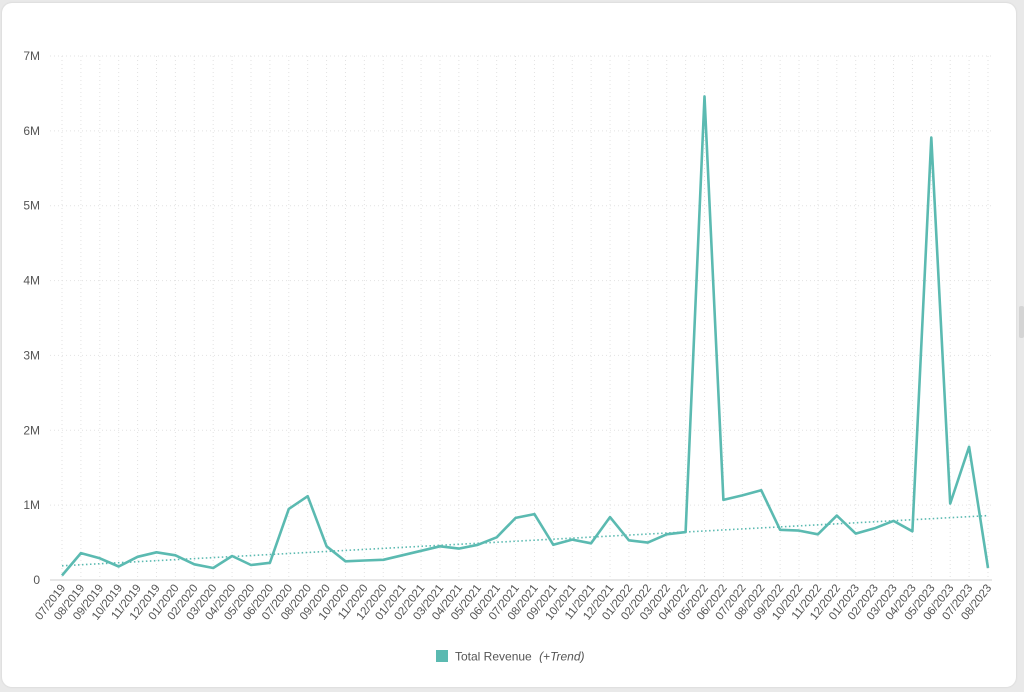 The width and height of the screenshot is (1024, 692). What do you see at coordinates (442, 656) in the screenshot?
I see `legend-swatch` at bounding box center [442, 656].